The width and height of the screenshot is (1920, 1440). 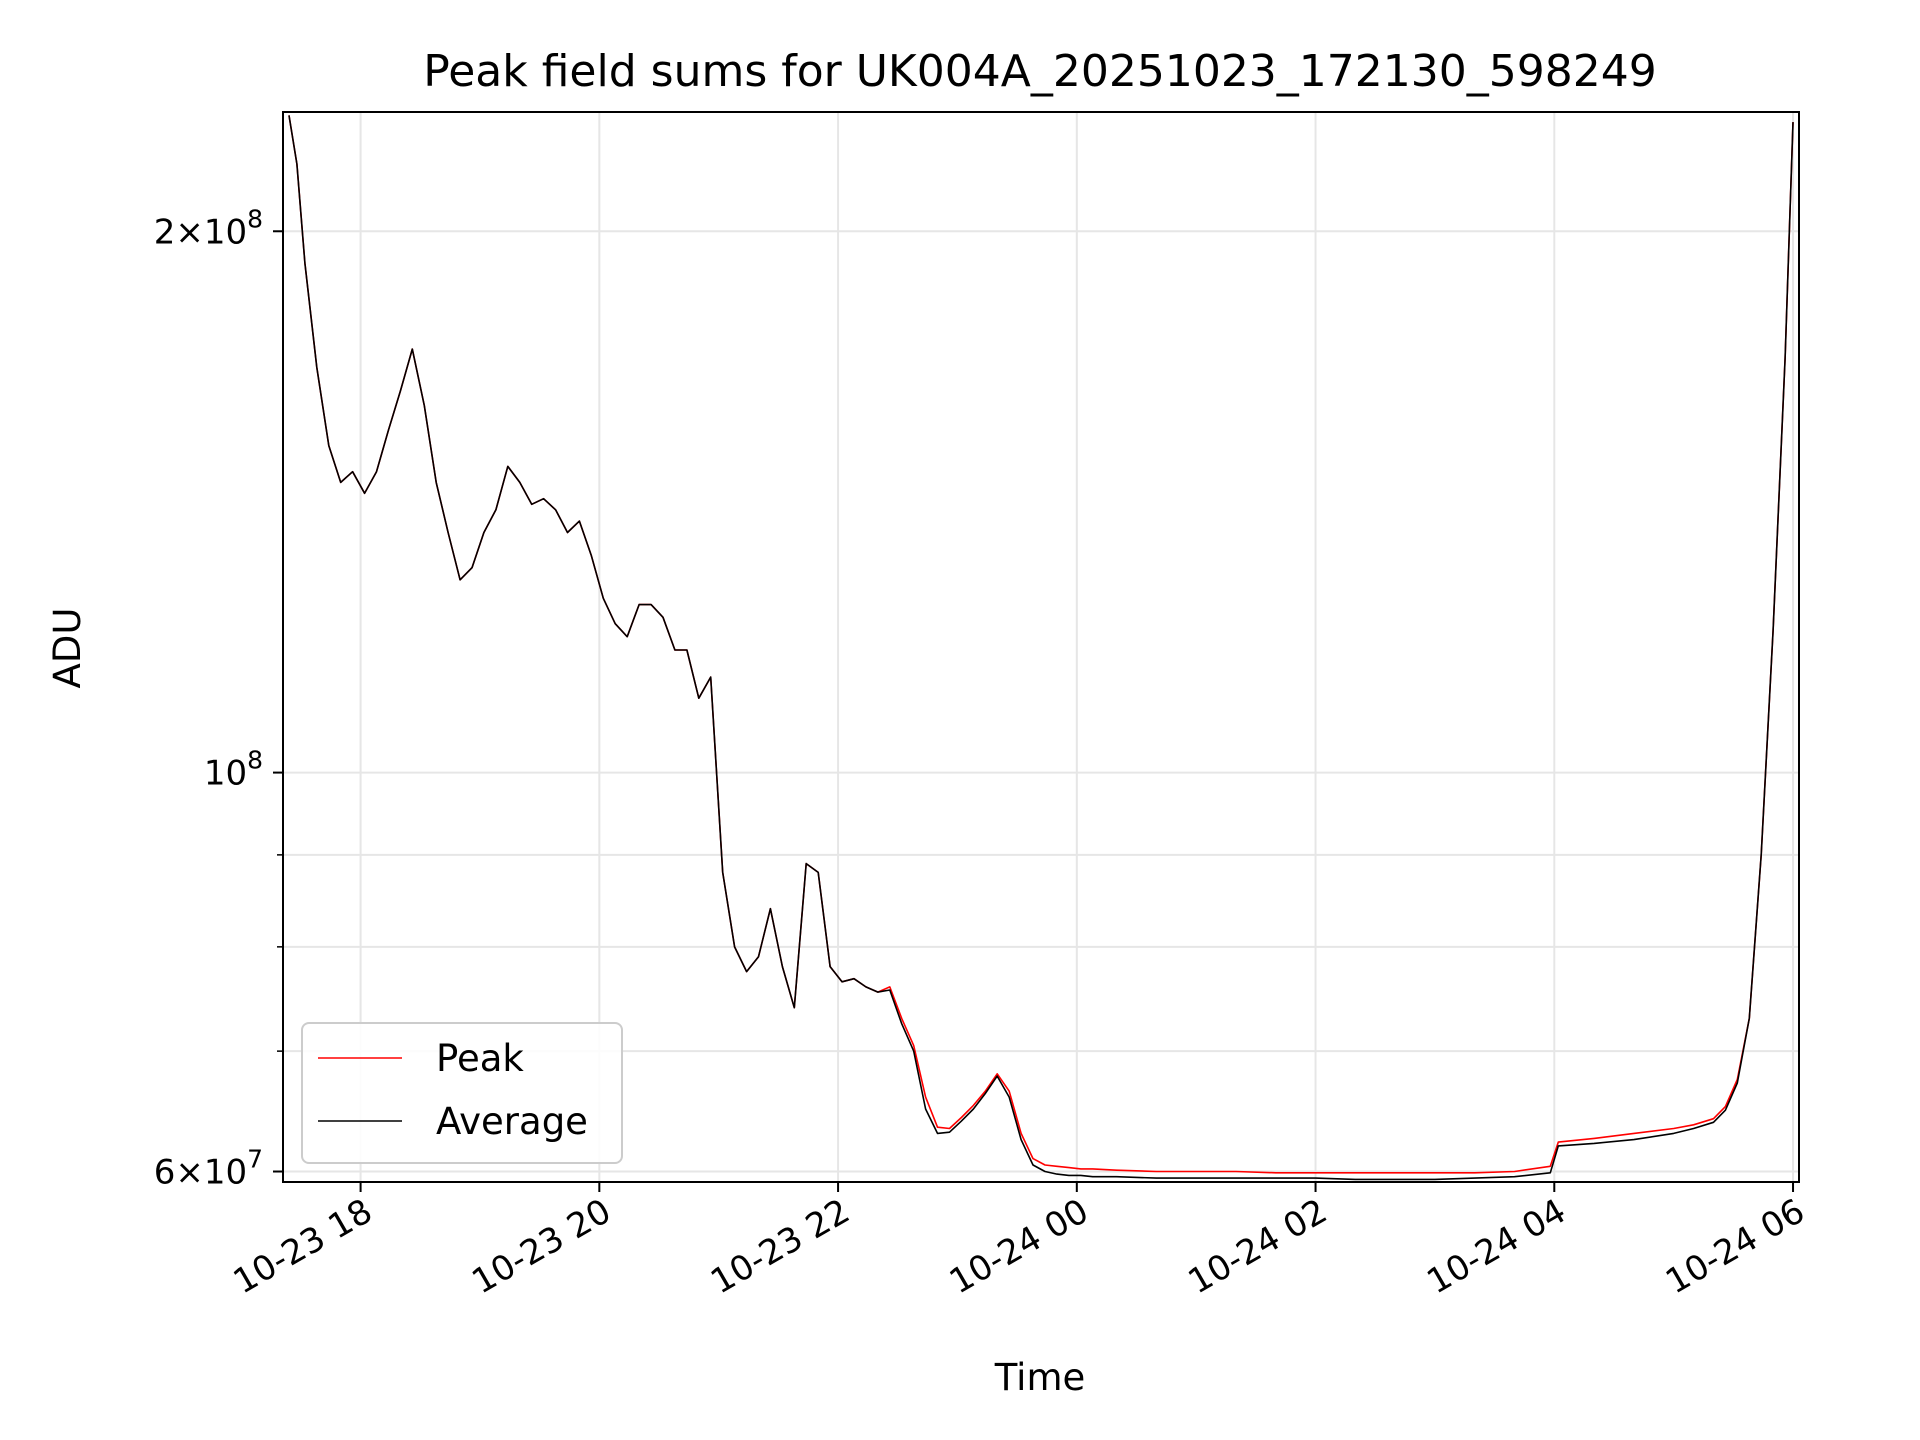 What do you see at coordinates (218, 698) in the screenshot?
I see `y-axis-ticks: 2×108 108 6×107` at bounding box center [218, 698].